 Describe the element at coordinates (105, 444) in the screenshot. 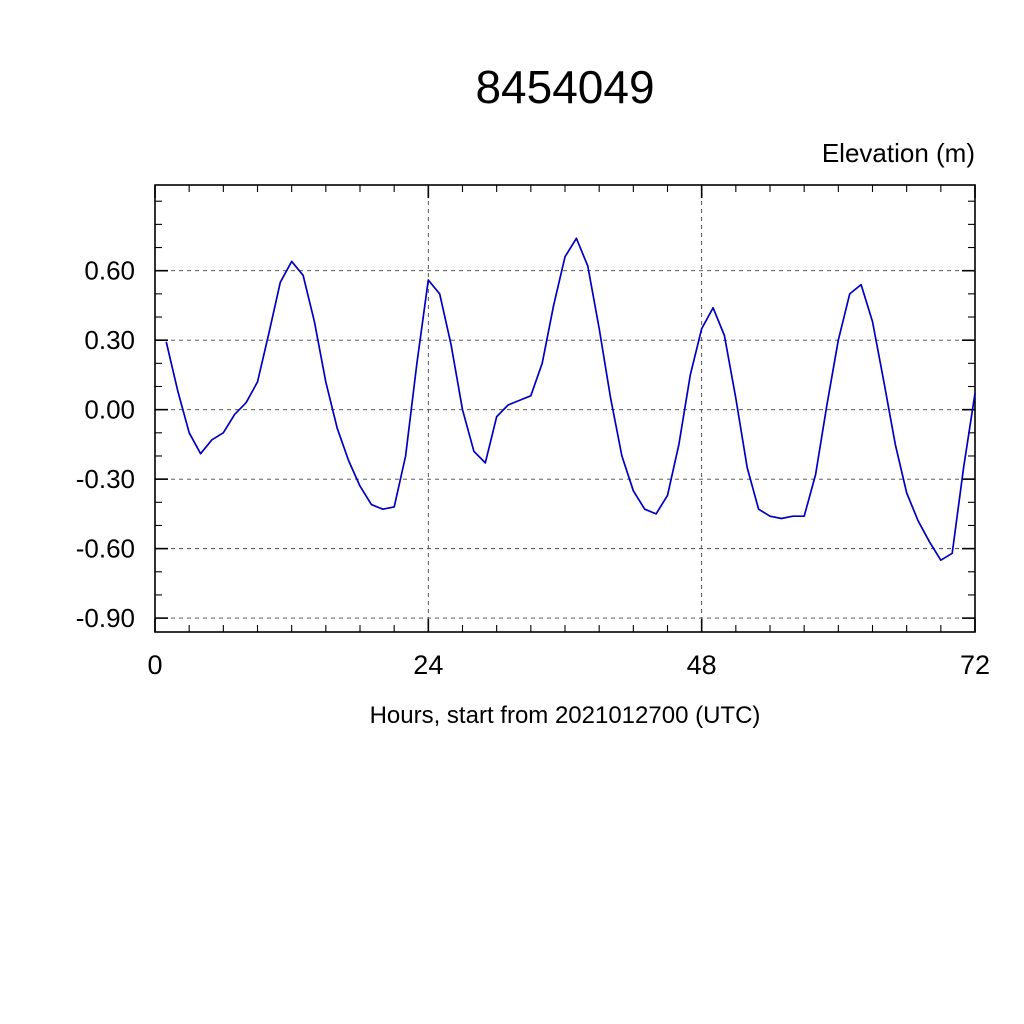

I see `y-tick-labels: 0.60 0.30 0.00 -0.30 -0.60 -0.90` at that location.